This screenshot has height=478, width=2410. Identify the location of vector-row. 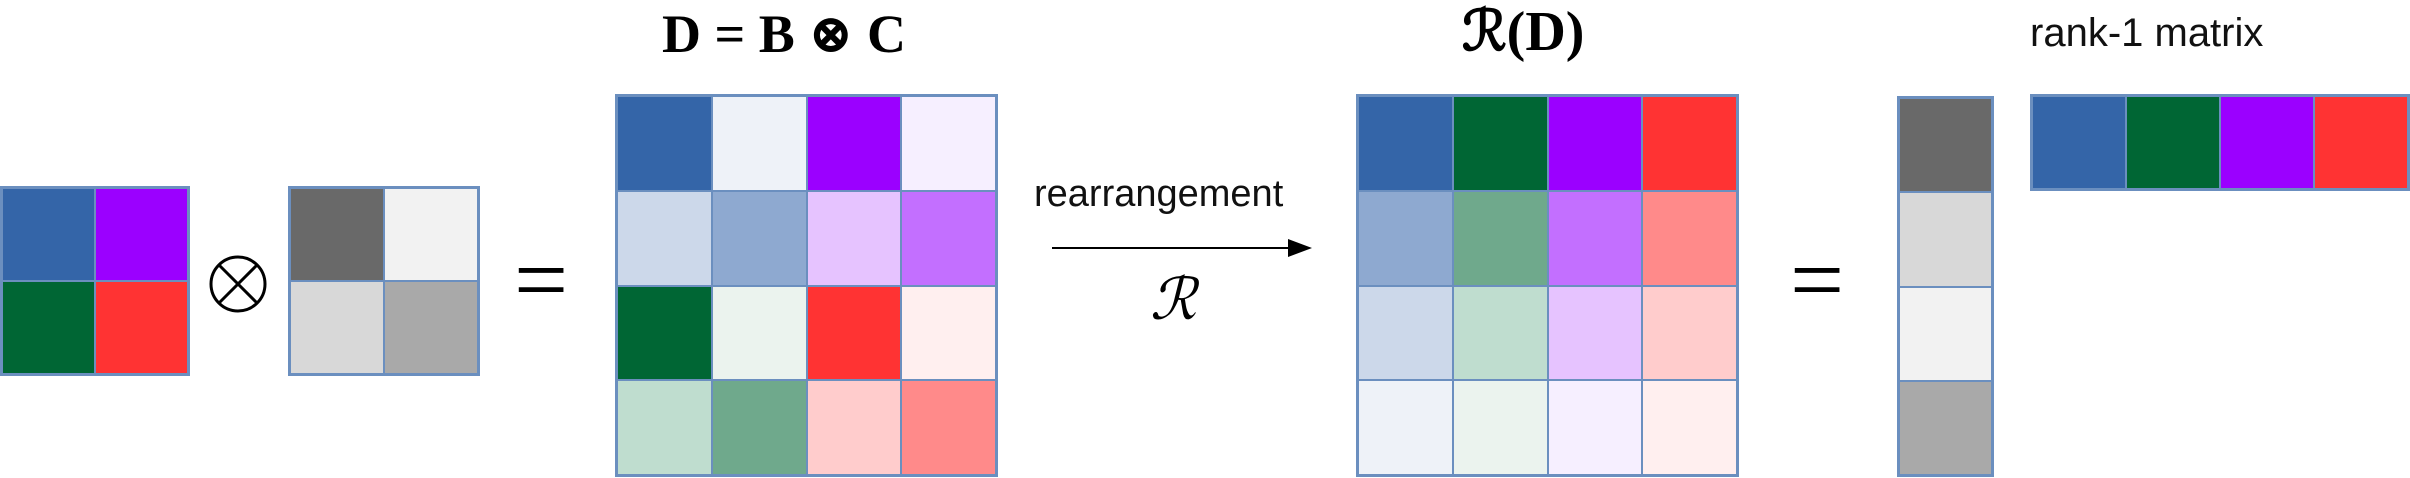
(2220, 142).